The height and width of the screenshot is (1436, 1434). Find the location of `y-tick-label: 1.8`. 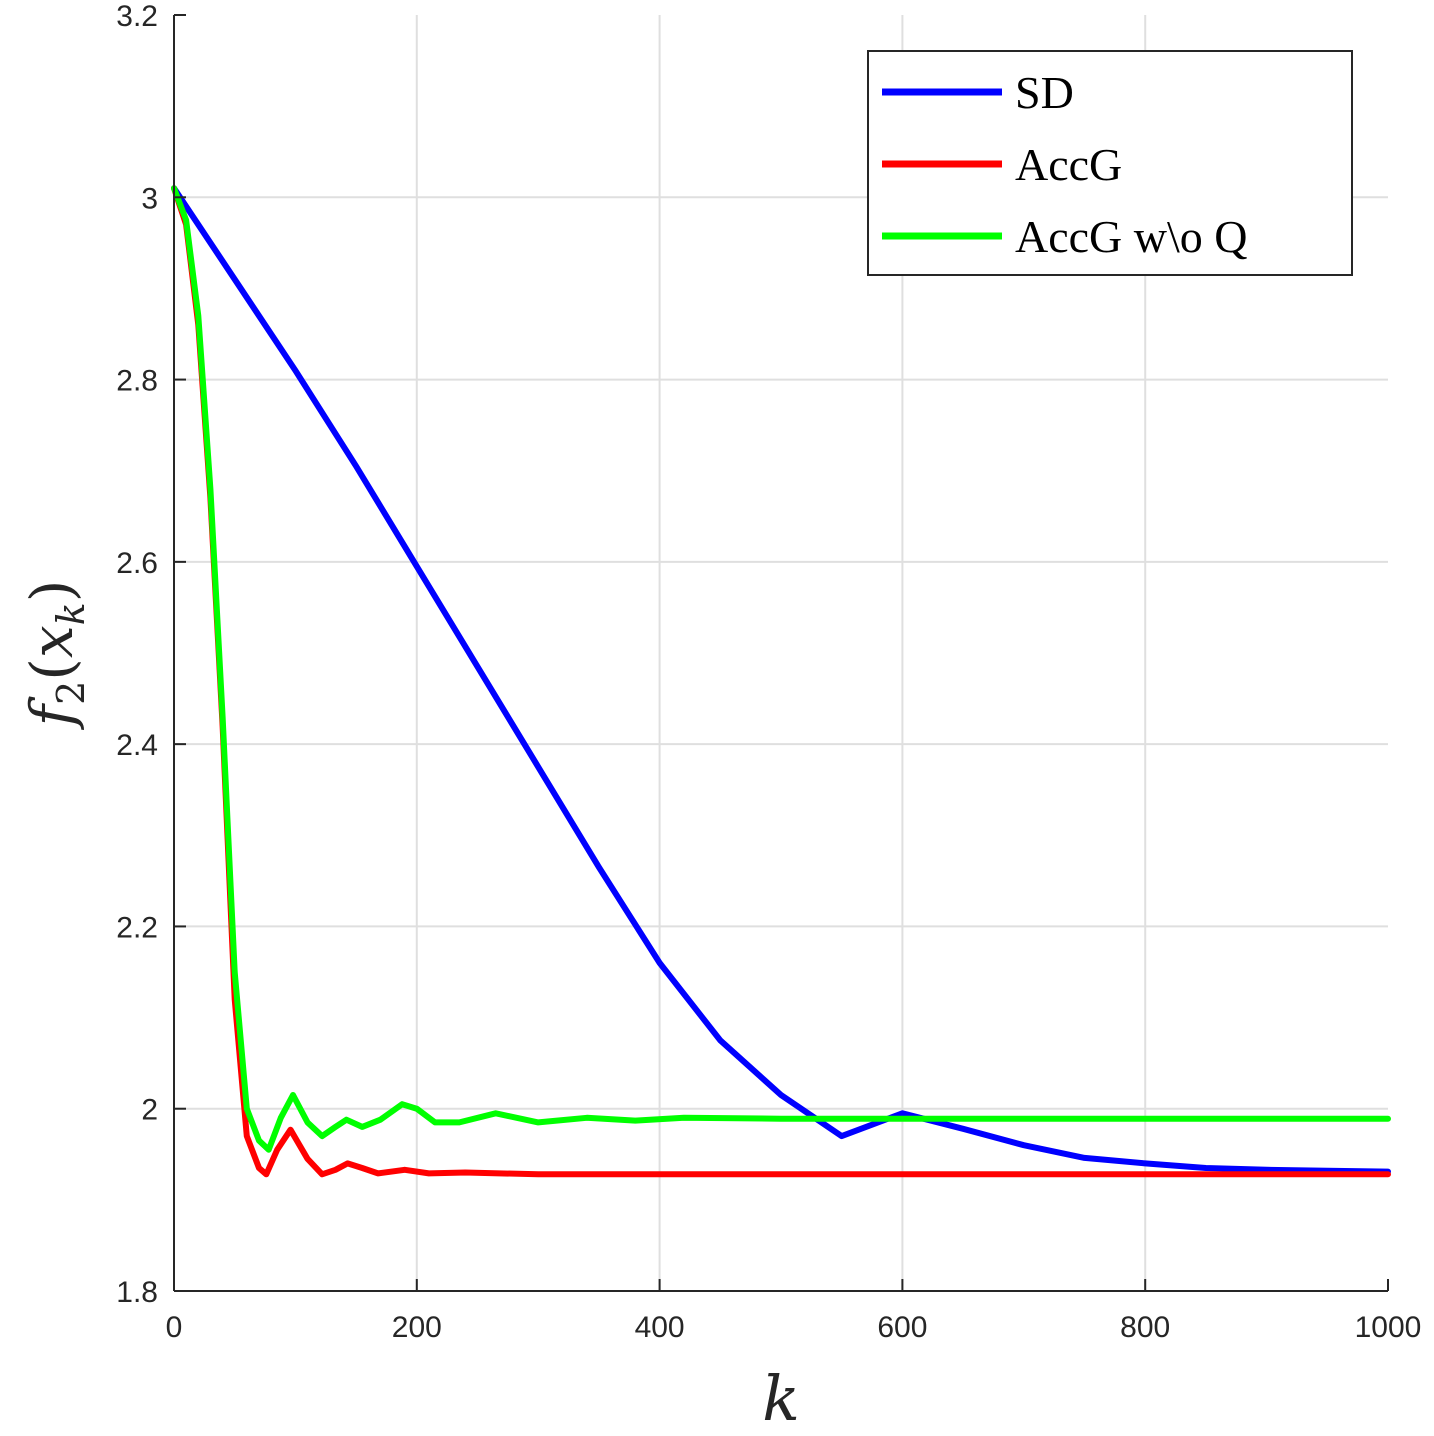

y-tick-label: 1.8 is located at coordinates (137, 1292).